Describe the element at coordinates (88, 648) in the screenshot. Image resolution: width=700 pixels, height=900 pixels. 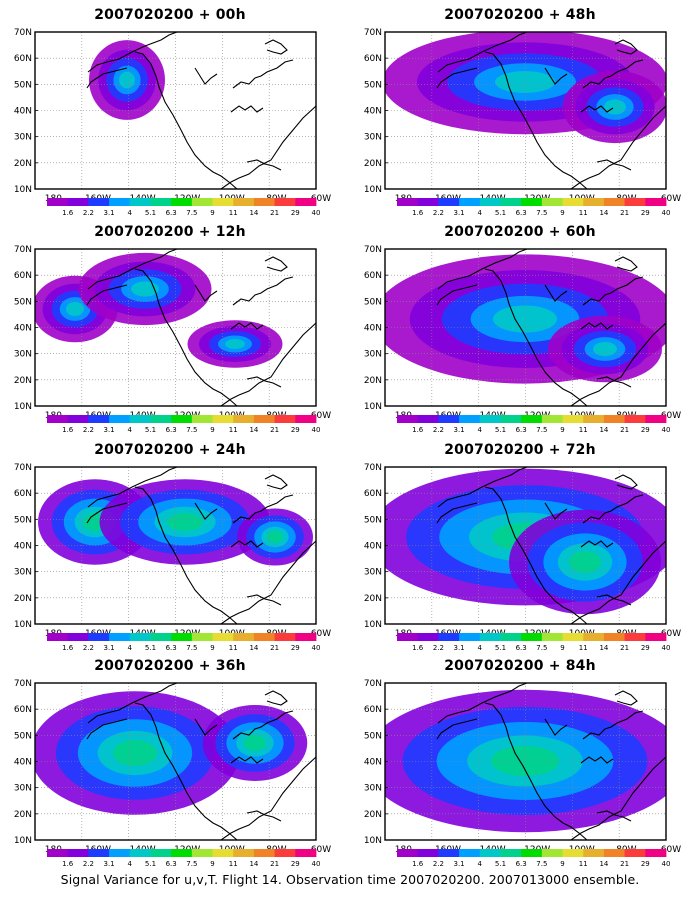
I see `colorbar-label: 2.2` at that location.